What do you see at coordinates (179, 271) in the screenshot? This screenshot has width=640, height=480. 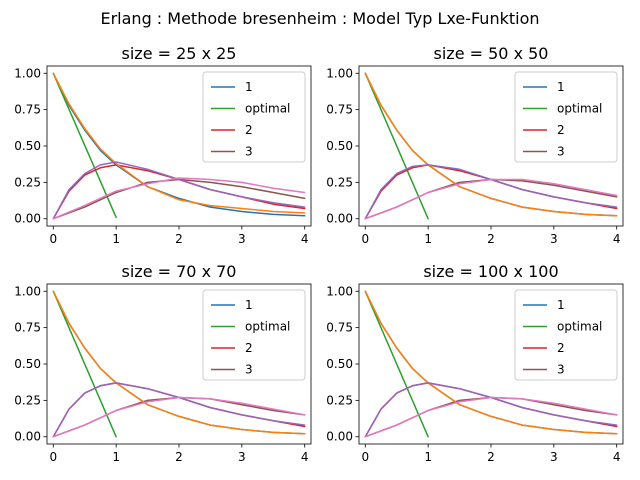 I see `subplot-title: size = 70 x 70` at bounding box center [179, 271].